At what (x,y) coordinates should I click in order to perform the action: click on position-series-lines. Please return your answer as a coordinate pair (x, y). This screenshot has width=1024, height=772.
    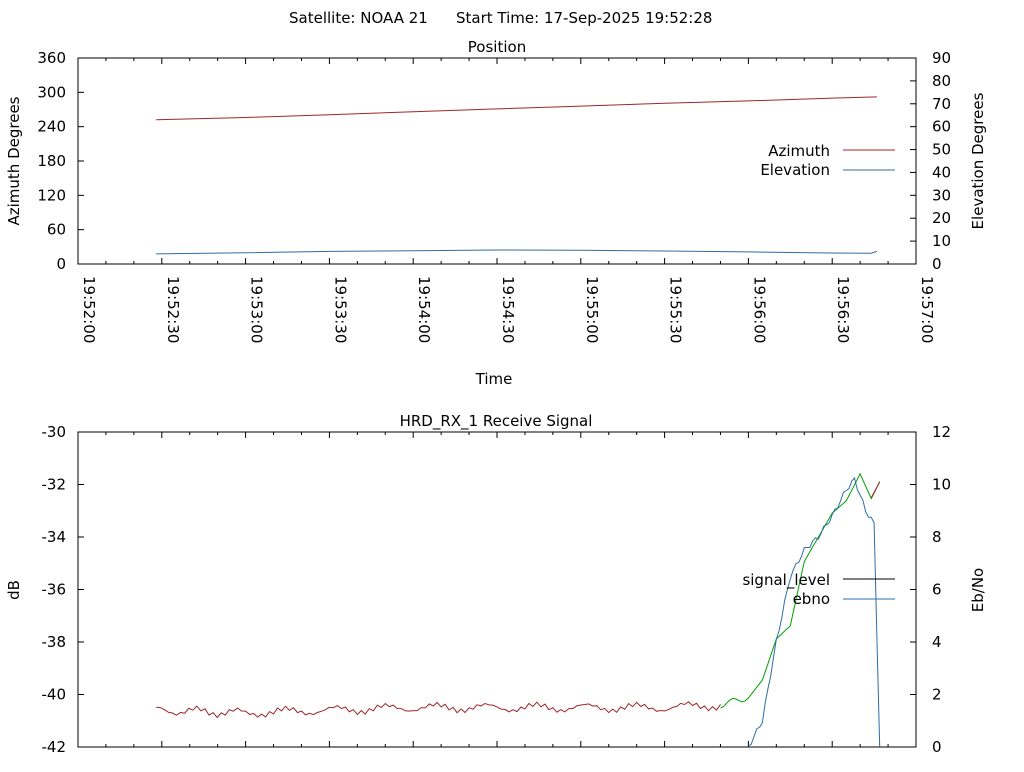
    Looking at the image, I should click on (517, 175).